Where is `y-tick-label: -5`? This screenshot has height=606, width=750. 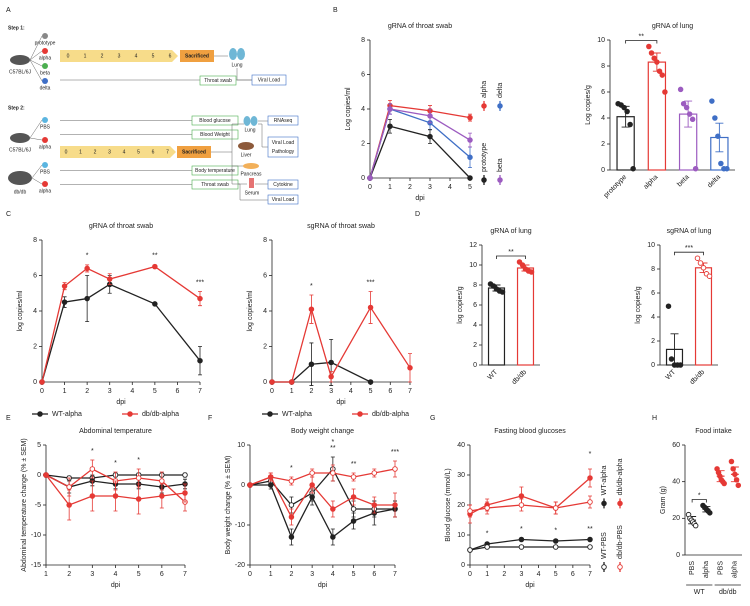 y-tick-label: -5 is located at coordinates (38, 505).